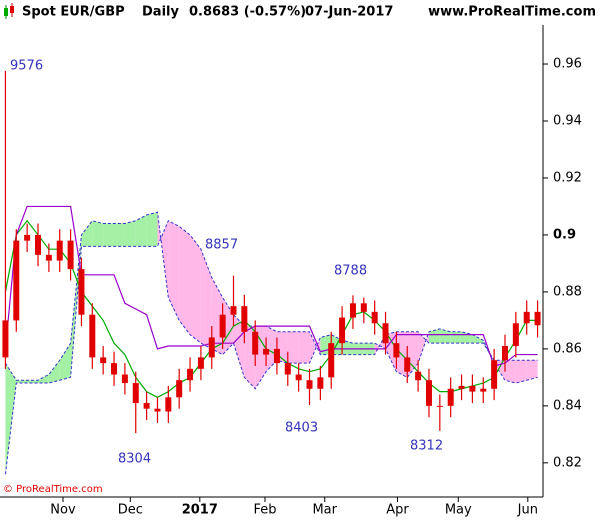 This screenshot has width=600, height=523. Describe the element at coordinates (63, 510) in the screenshot. I see `x-tick-label: Nov` at that location.